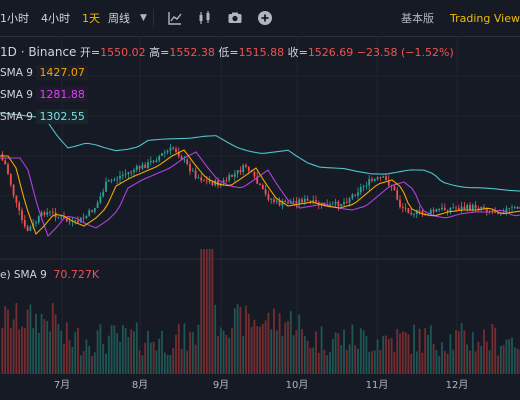 The image size is (520, 400). I want to click on ma-legend-2: SMA 9 1281.88, so click(44, 94).